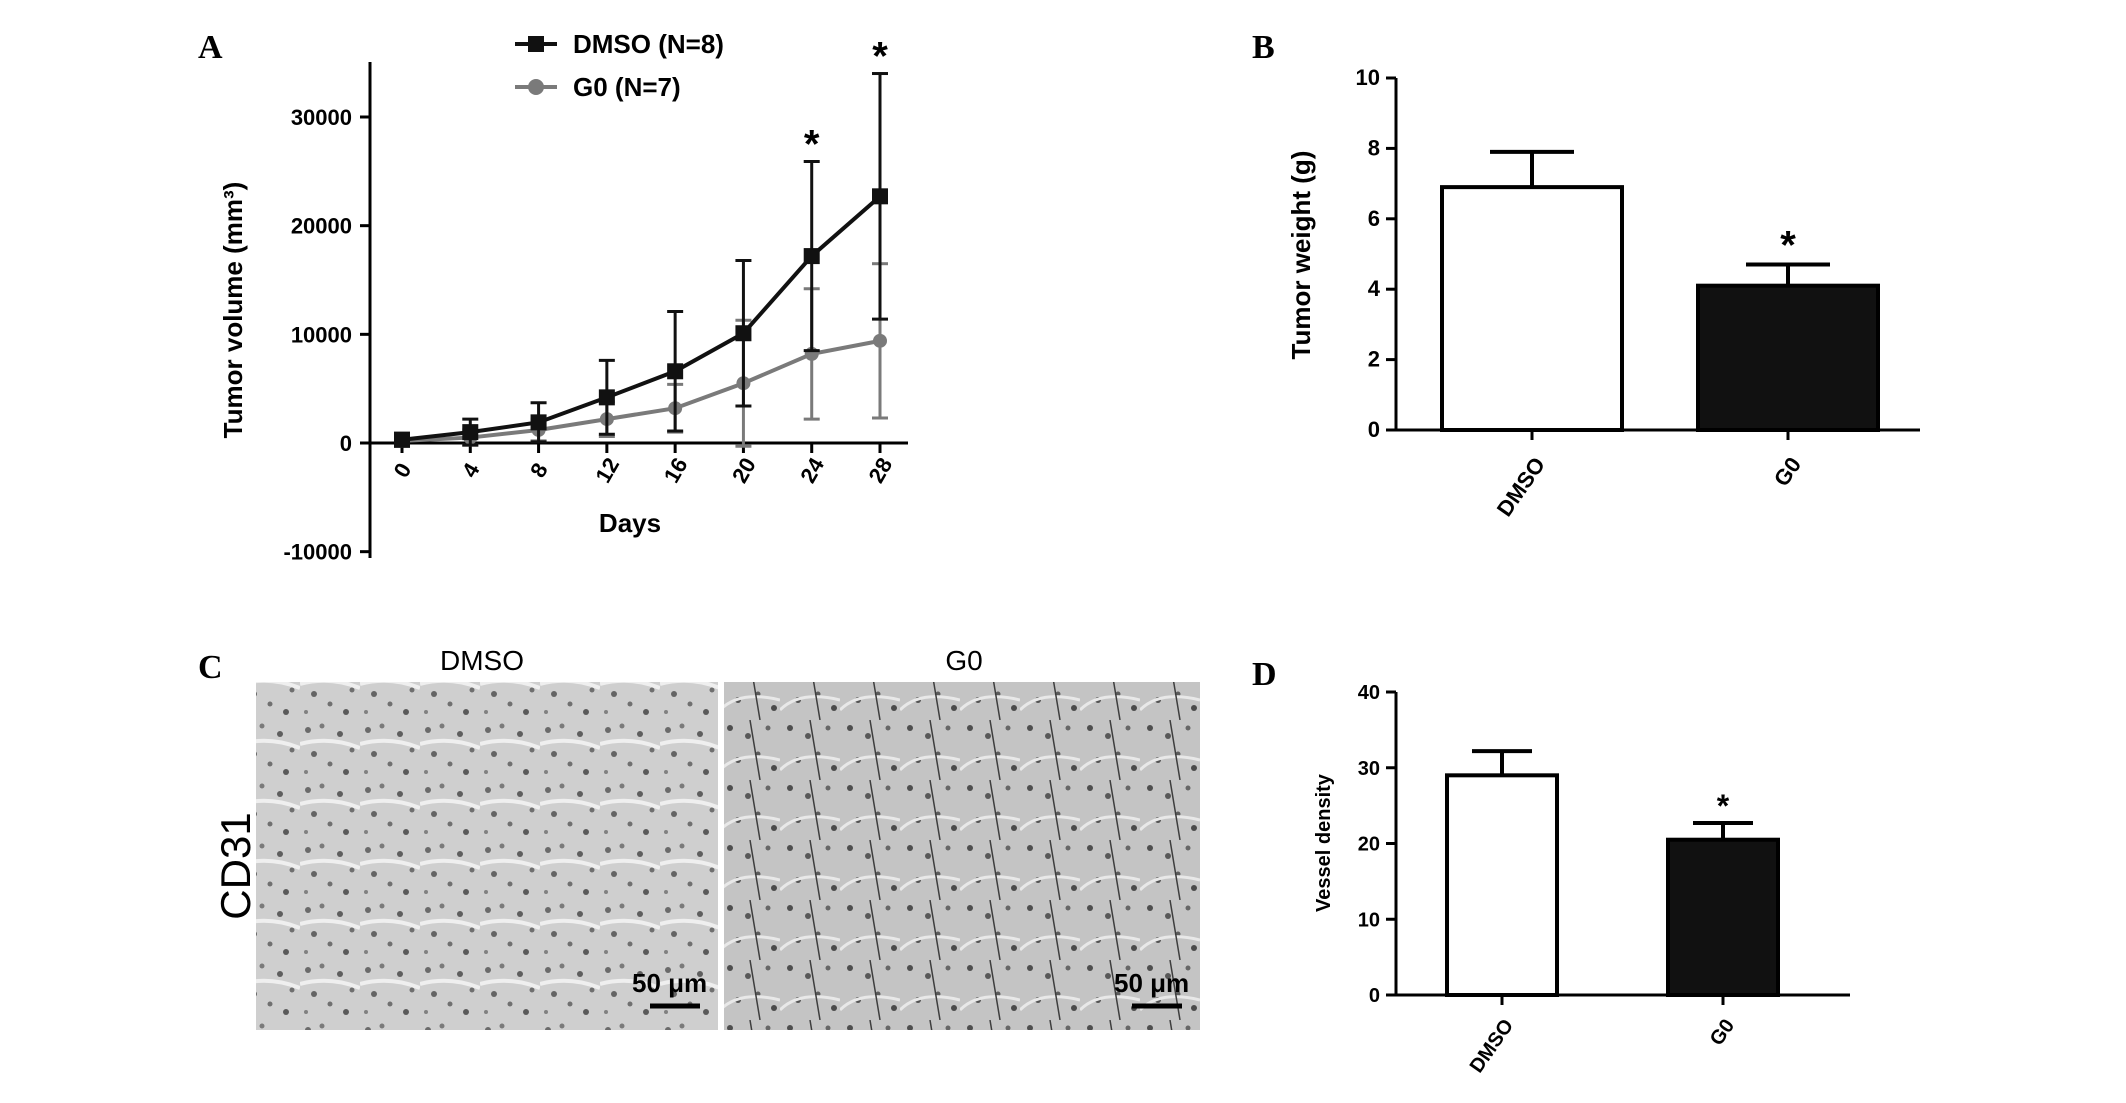  I want to click on a-x-tick-label: 24, so click(812, 470).